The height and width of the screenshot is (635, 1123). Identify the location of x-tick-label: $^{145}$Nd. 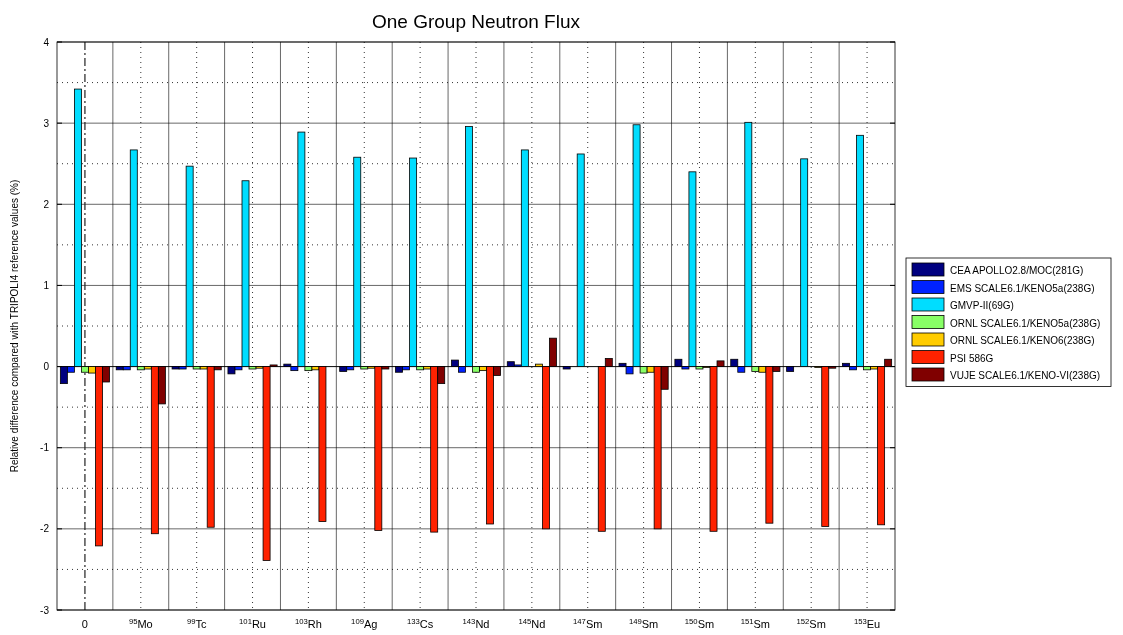
(532, 623).